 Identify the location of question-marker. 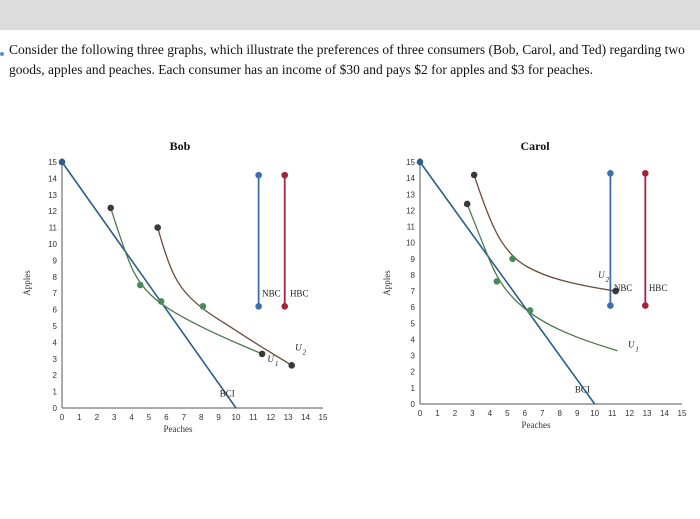
(2, 54).